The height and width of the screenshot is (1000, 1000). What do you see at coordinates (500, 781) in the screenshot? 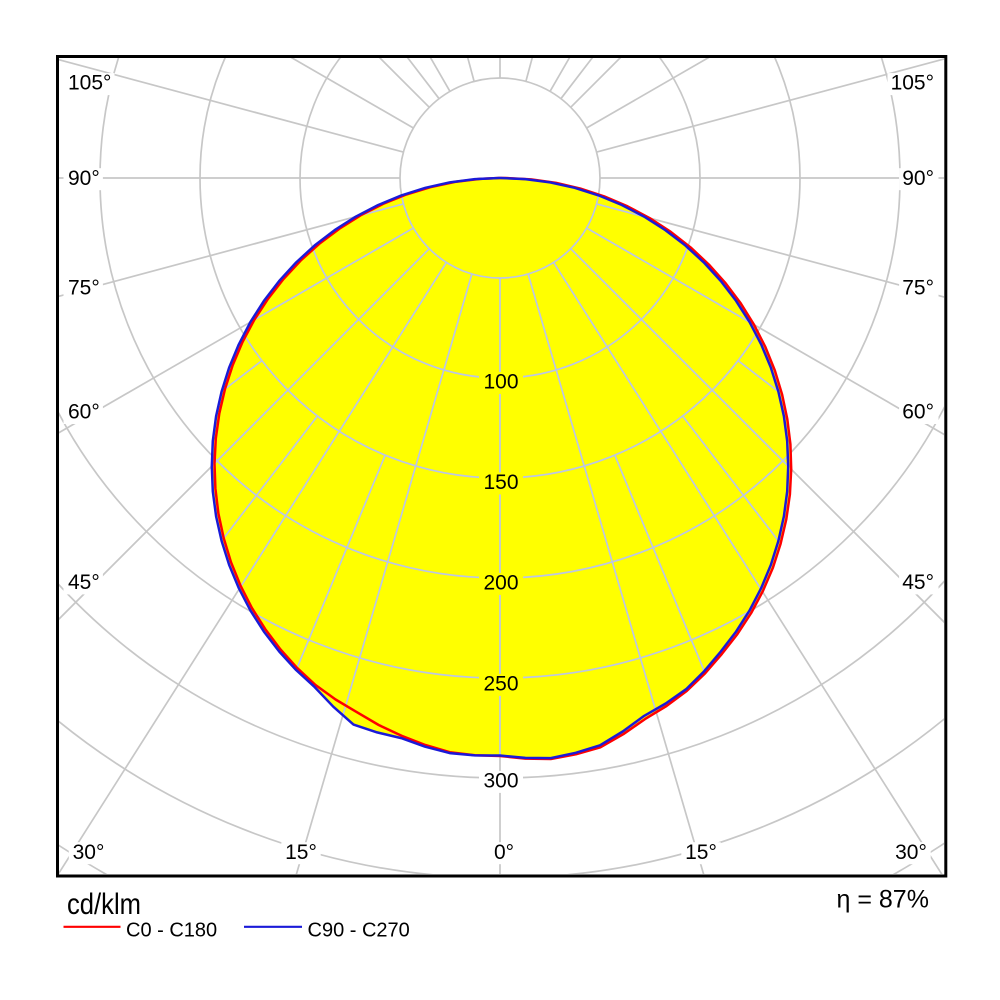
I see `svg-text: 300` at bounding box center [500, 781].